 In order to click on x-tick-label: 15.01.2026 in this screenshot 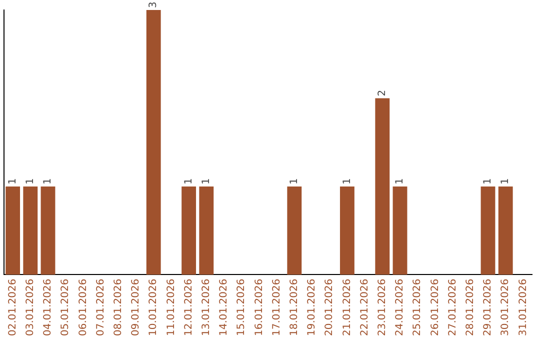, I will do `click(242, 307)`.